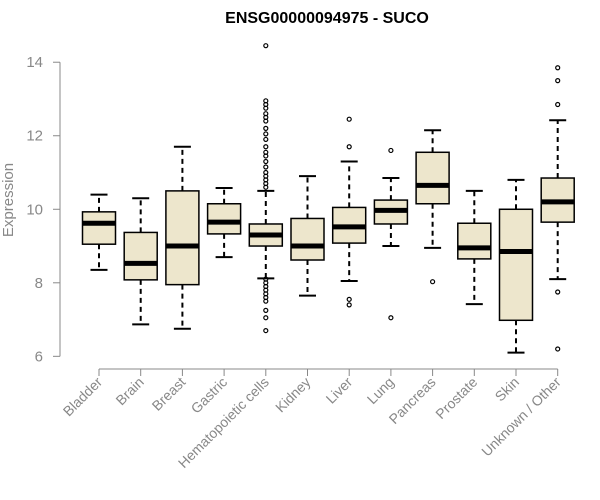 Image resolution: width=600 pixels, height=500 pixels. I want to click on box-breast, so click(182, 237).